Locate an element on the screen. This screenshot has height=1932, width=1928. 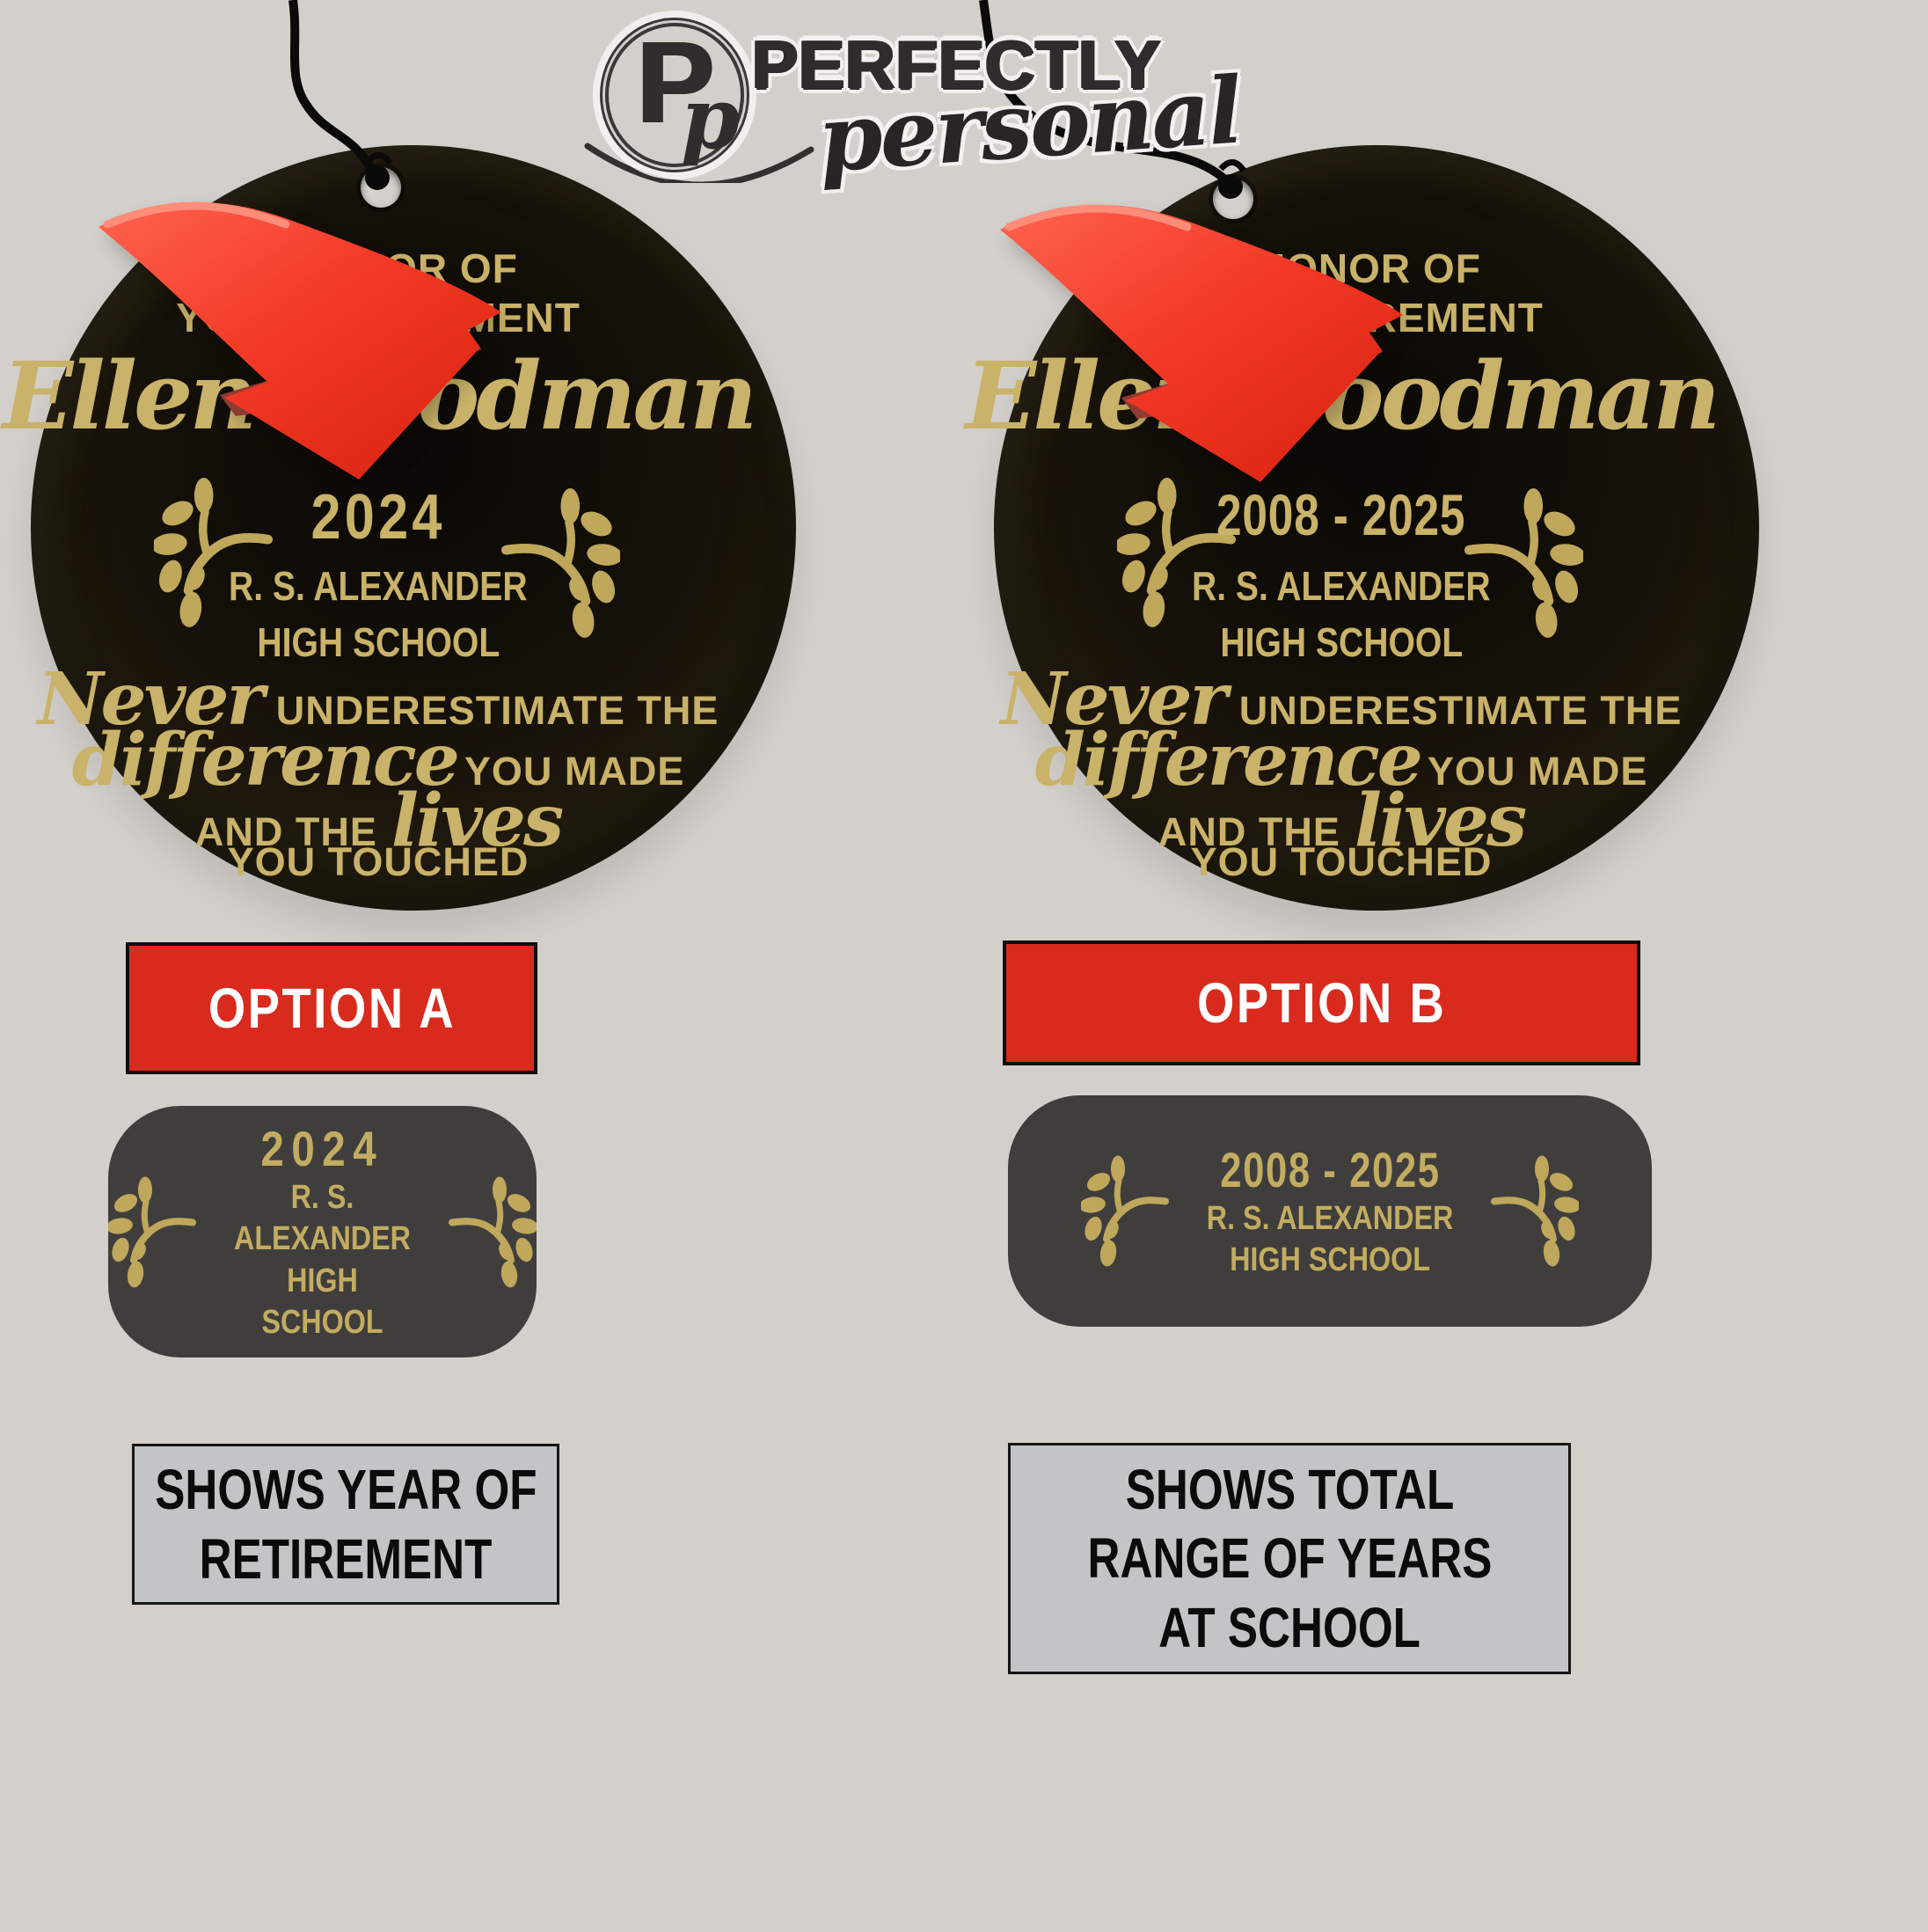
caption-line: RETIREMENT is located at coordinates (346, 1558).